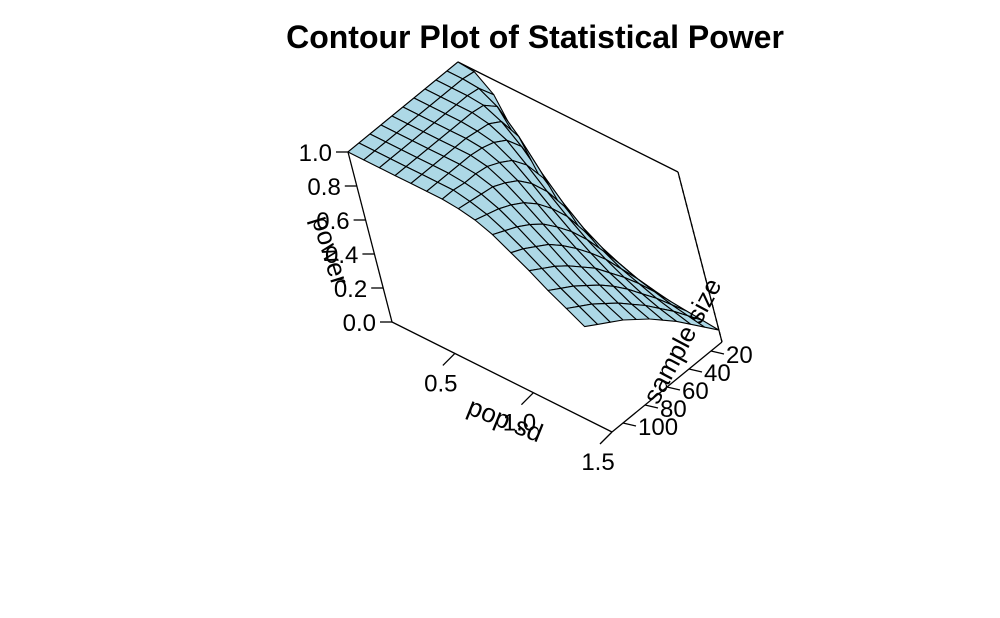 This screenshot has height=618, width=1000. Describe the element at coordinates (345, 238) in the screenshot. I see `z-axis: 0.0 0.2 0.4 0.6 0.8 1.0` at that location.